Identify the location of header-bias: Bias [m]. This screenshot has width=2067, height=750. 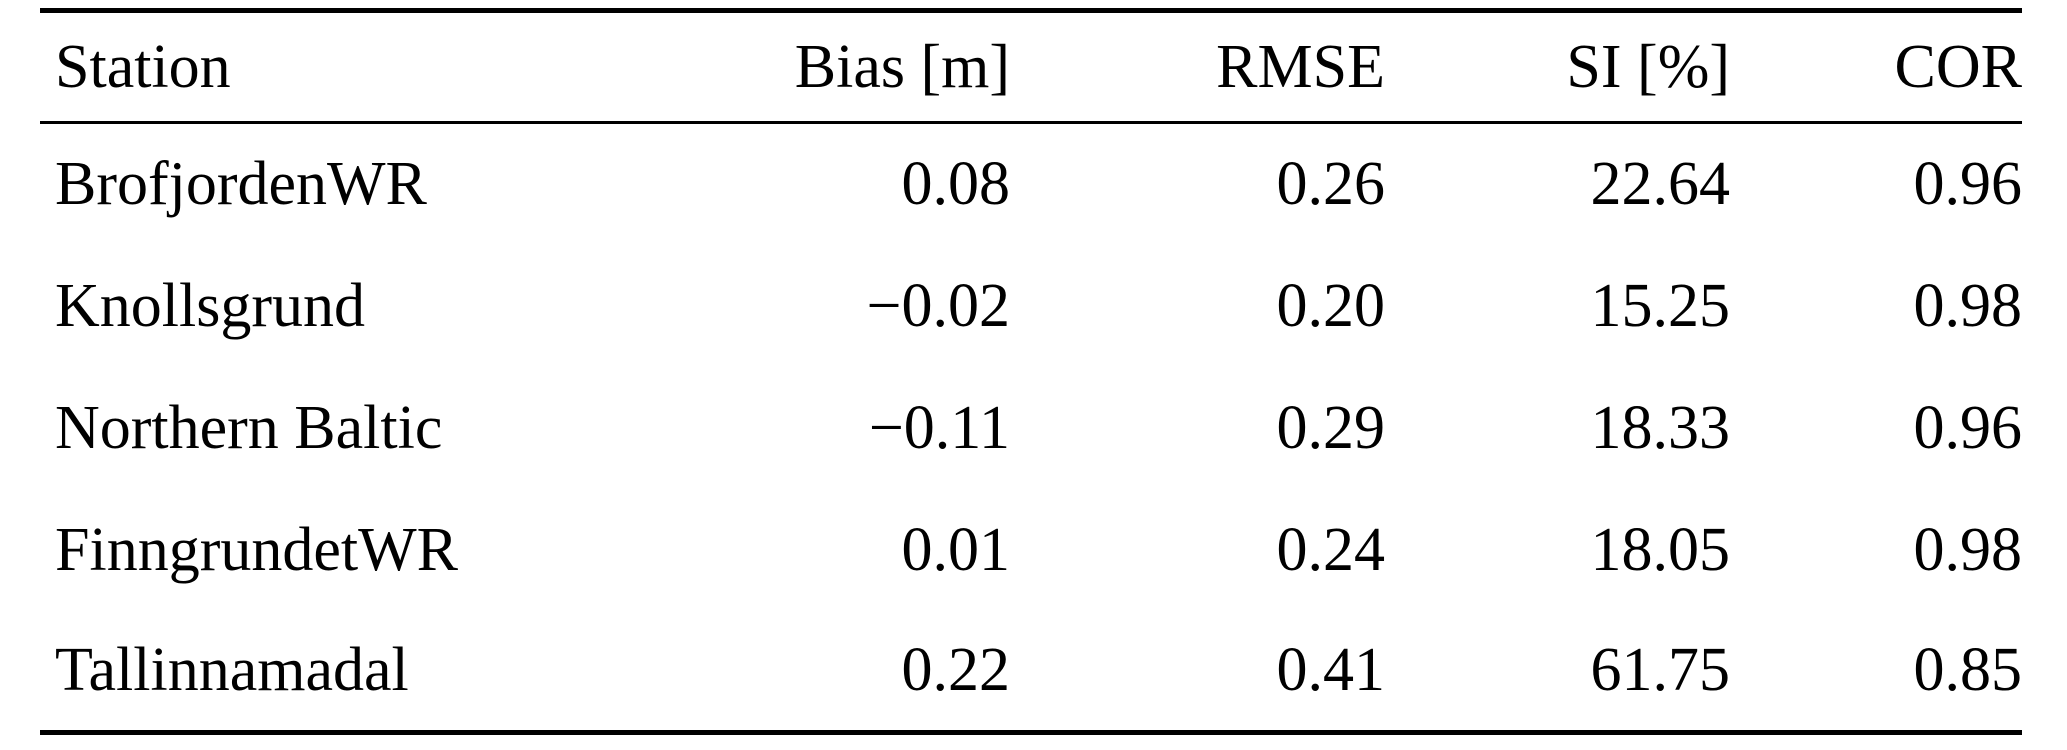
(825, 67).